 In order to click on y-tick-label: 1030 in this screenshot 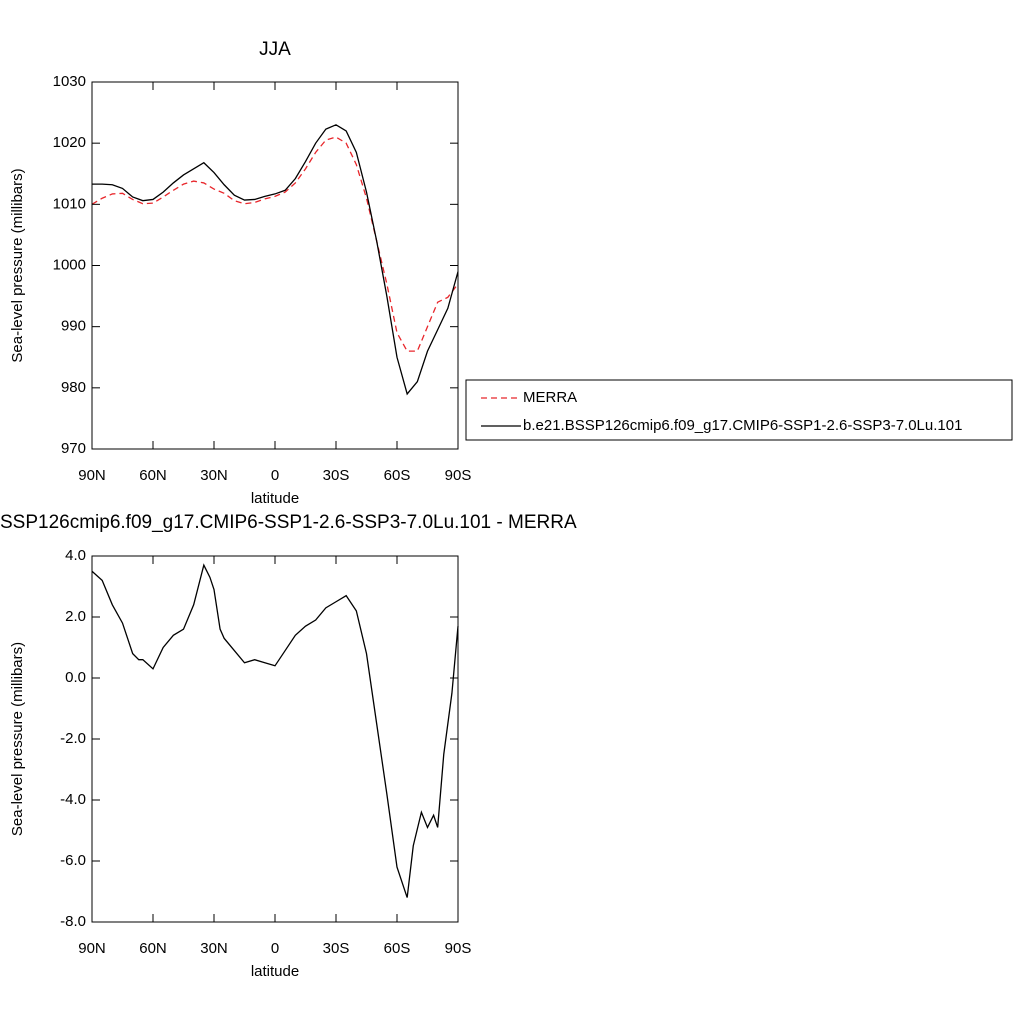, I will do `click(69, 81)`.